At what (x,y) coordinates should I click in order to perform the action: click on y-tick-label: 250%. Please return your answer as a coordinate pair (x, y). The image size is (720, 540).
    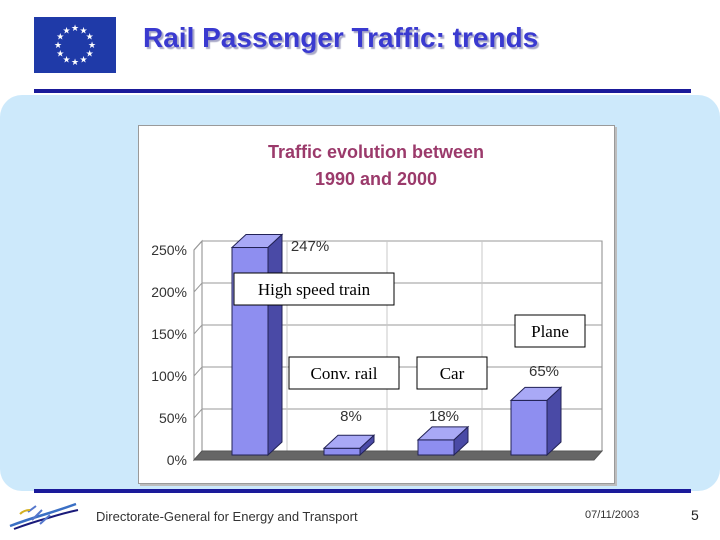
    Looking at the image, I should click on (169, 250).